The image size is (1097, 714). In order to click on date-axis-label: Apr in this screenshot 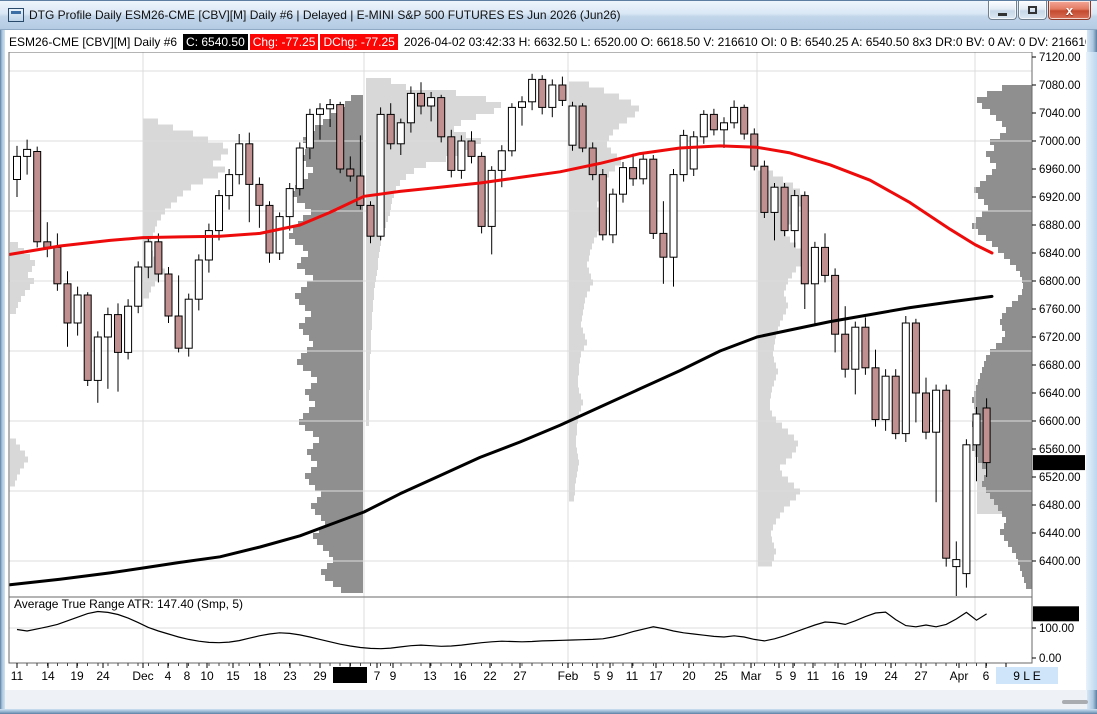, I will do `click(959, 676)`.